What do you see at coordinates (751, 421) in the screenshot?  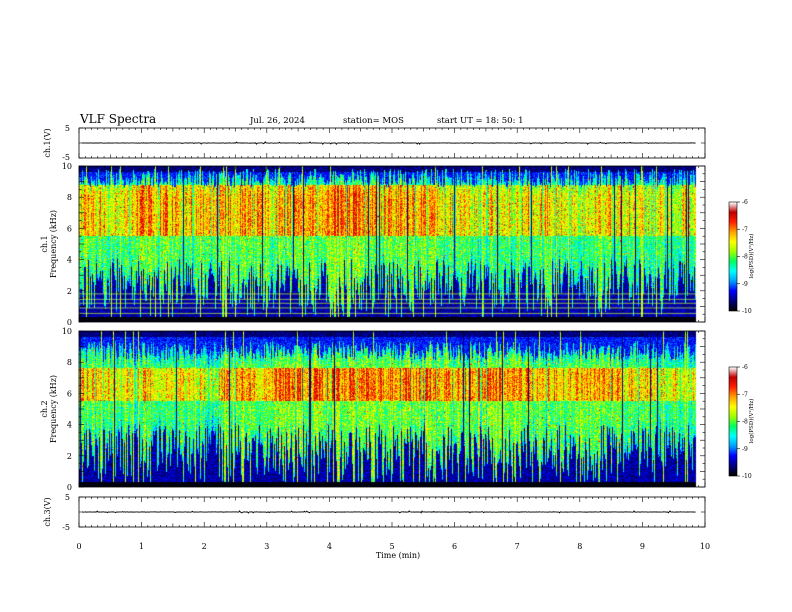 I see `ch2-colorbar-label: log(PSD)(V²/Hz)` at bounding box center [751, 421].